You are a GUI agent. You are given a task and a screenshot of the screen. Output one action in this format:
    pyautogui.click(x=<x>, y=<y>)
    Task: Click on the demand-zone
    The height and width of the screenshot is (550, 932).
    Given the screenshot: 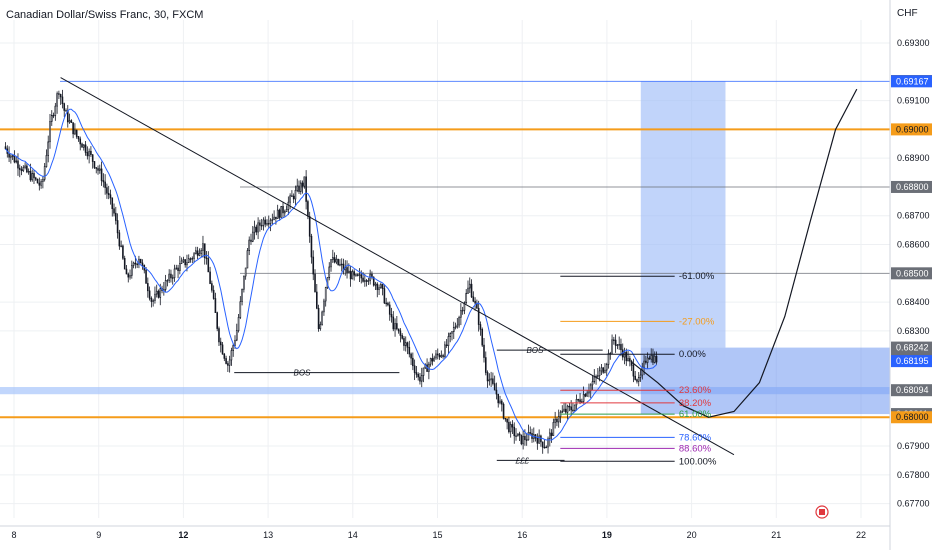 What is the action you would take?
    pyautogui.click(x=445, y=391)
    